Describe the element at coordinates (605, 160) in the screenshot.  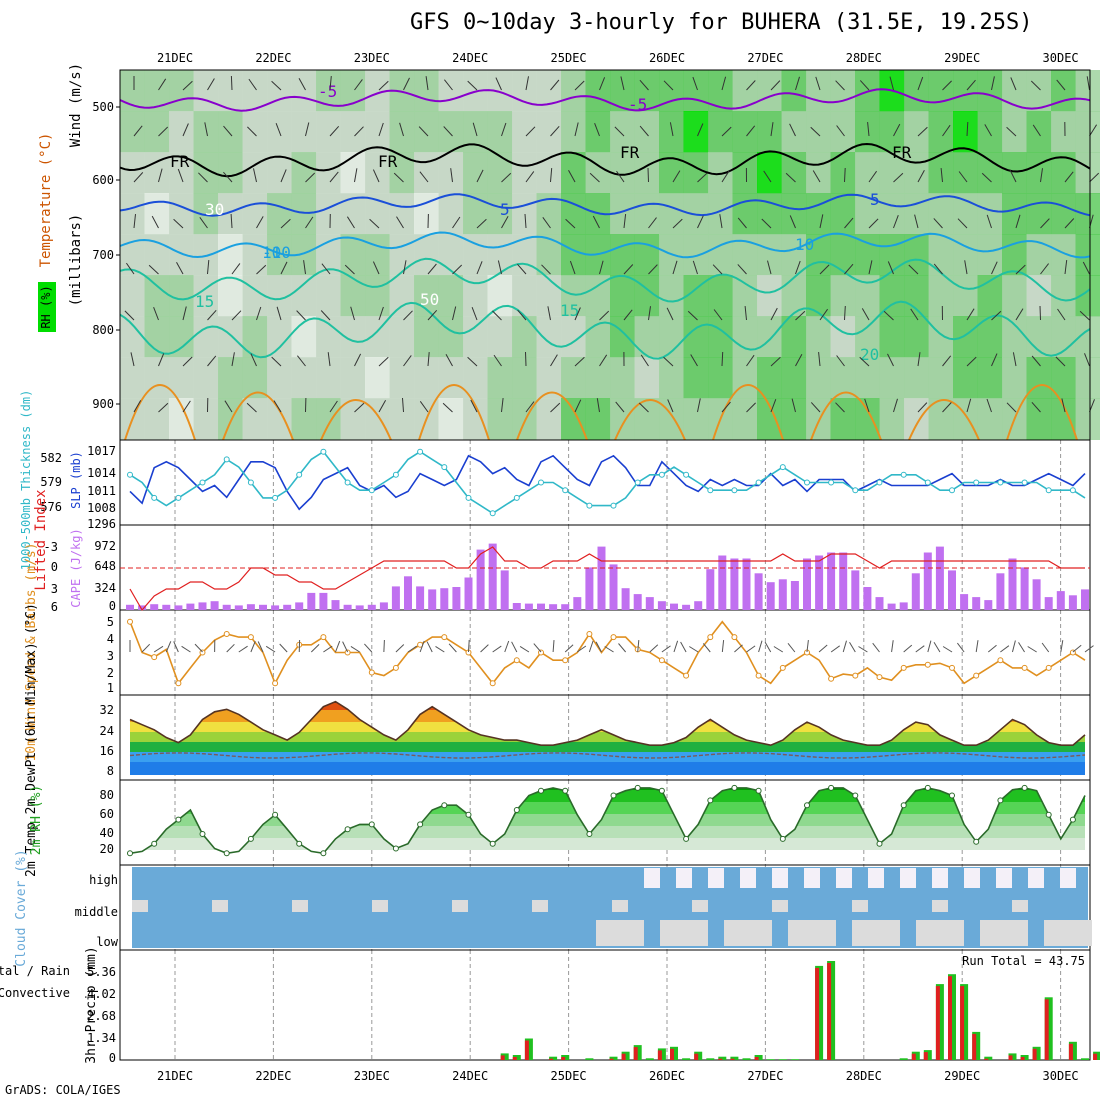
I see `temperature-contour` at that location.